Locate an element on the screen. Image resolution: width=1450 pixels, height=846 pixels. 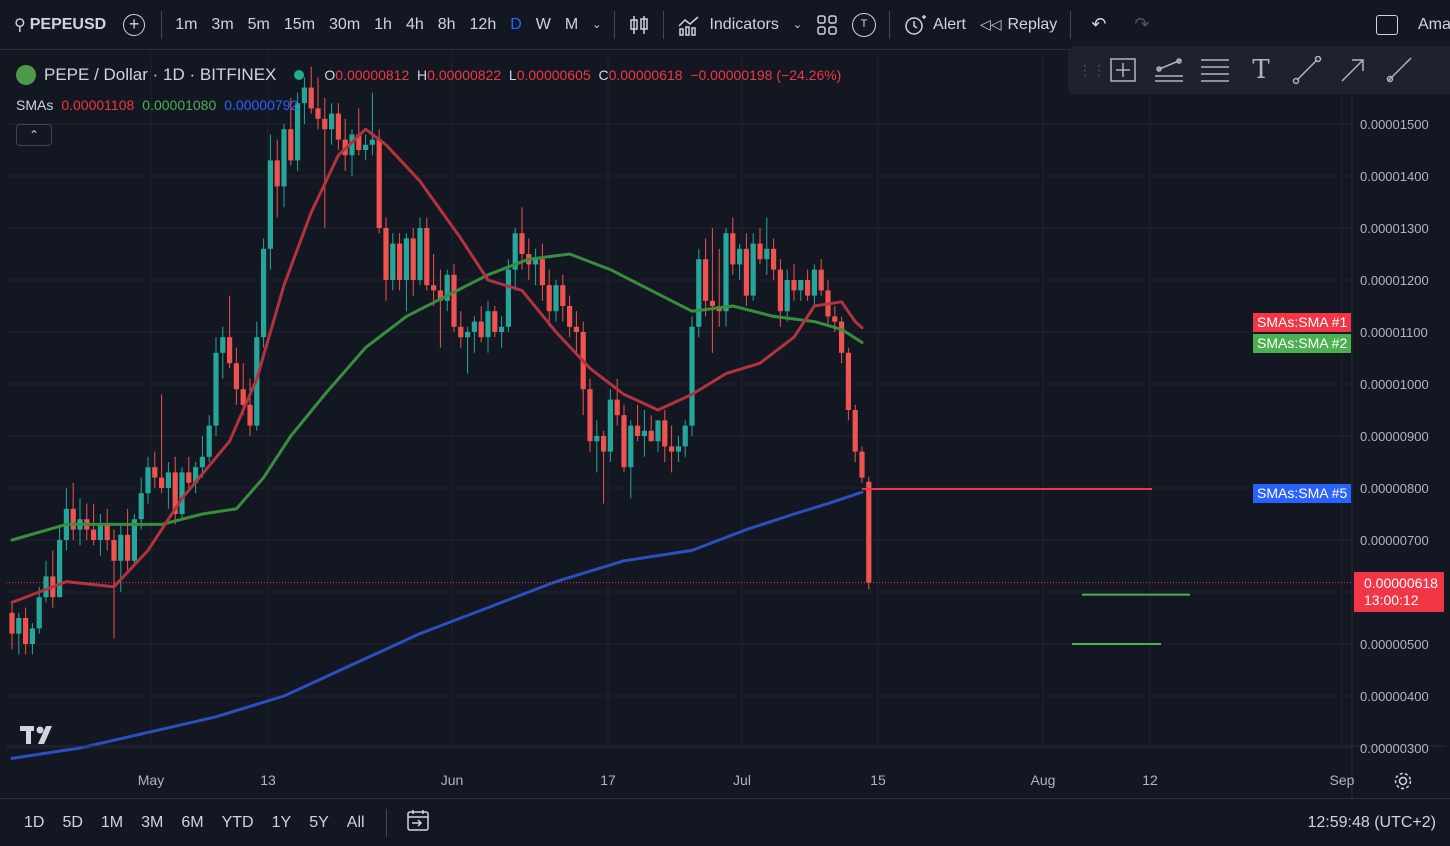
templates-button: T is located at coordinates (864, 25).